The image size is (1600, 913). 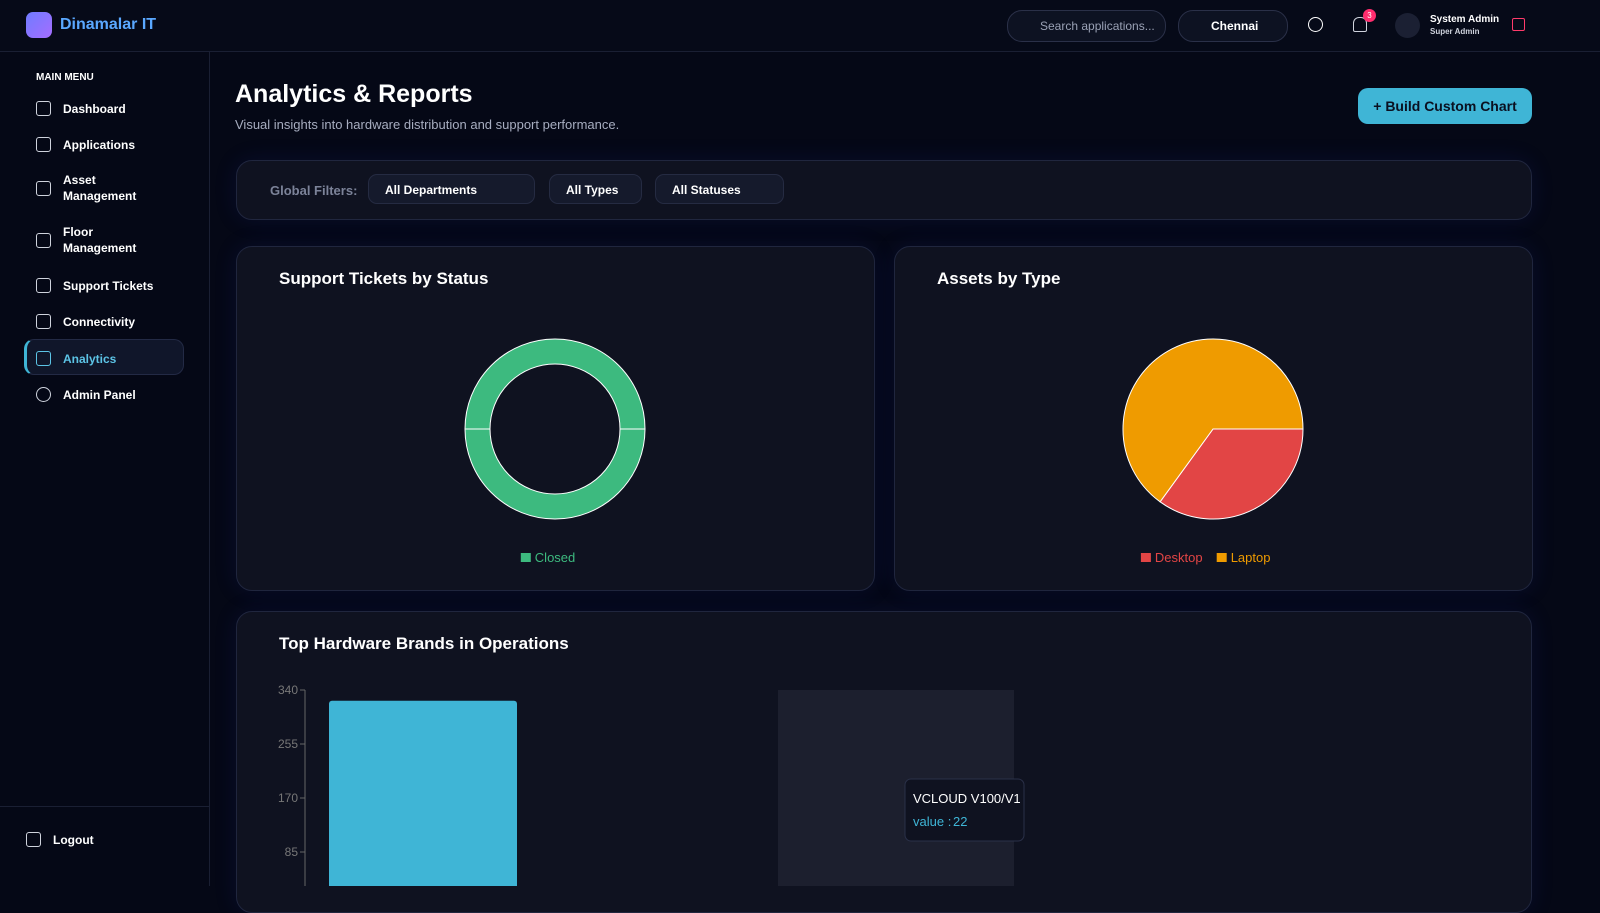 I want to click on divider, so click(x=104, y=806).